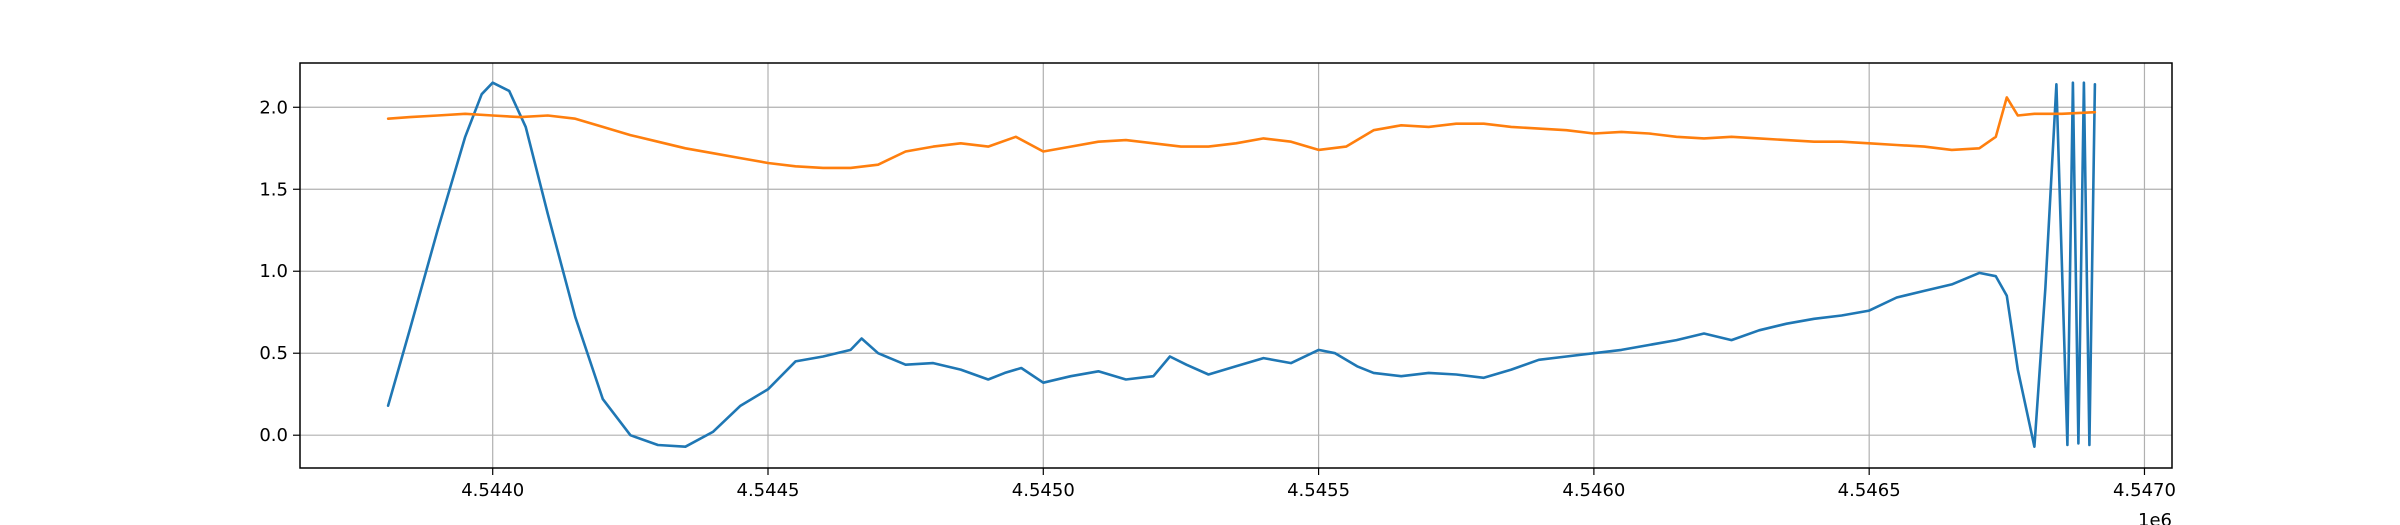  I want to click on x-tick-label: 4.5460, so click(1593, 490).